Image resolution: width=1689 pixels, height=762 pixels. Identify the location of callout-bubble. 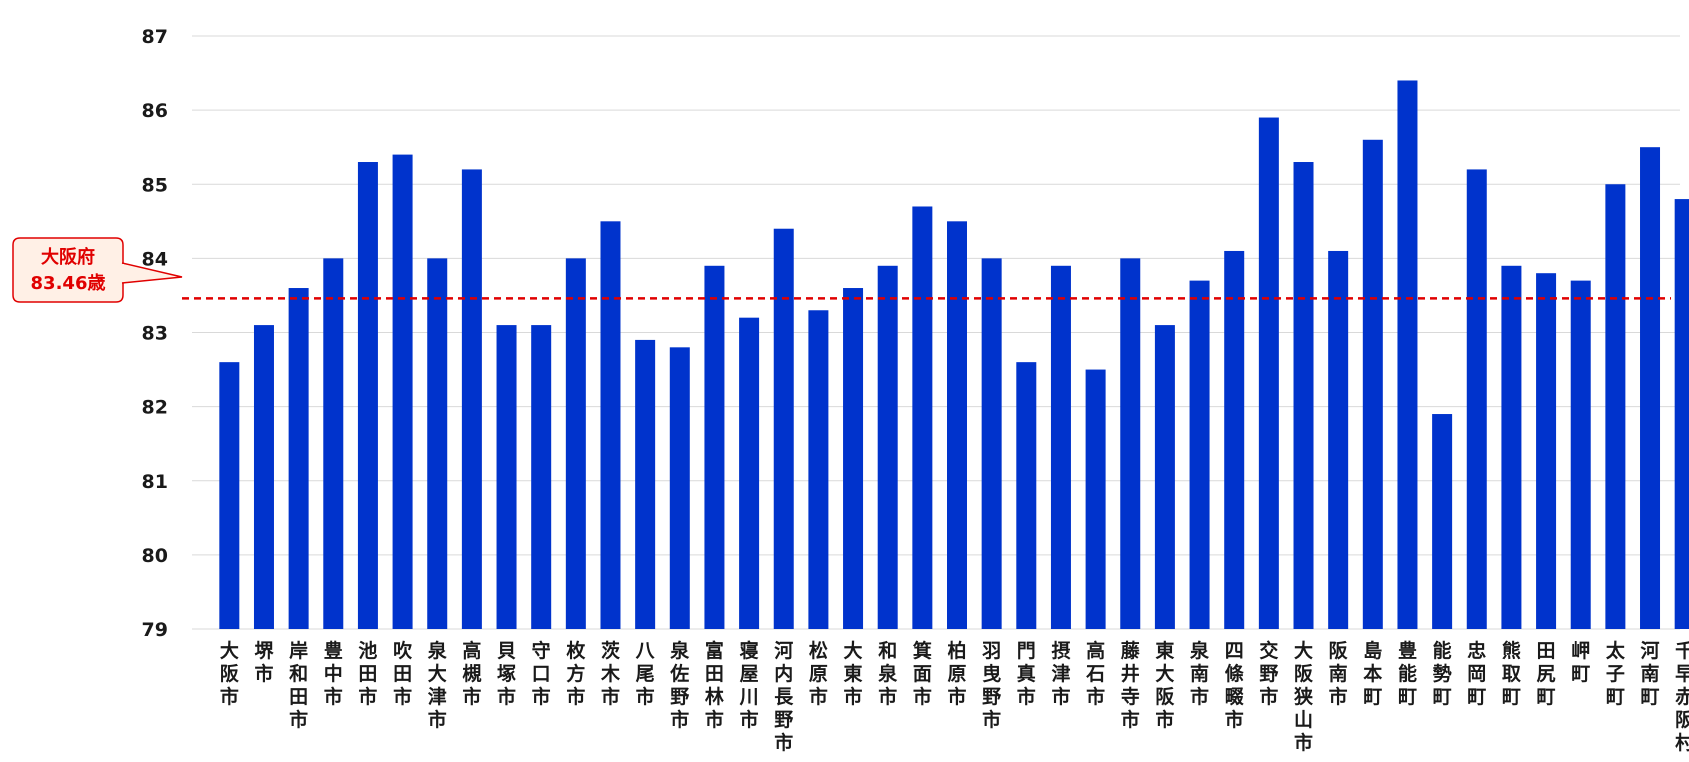
(97, 270).